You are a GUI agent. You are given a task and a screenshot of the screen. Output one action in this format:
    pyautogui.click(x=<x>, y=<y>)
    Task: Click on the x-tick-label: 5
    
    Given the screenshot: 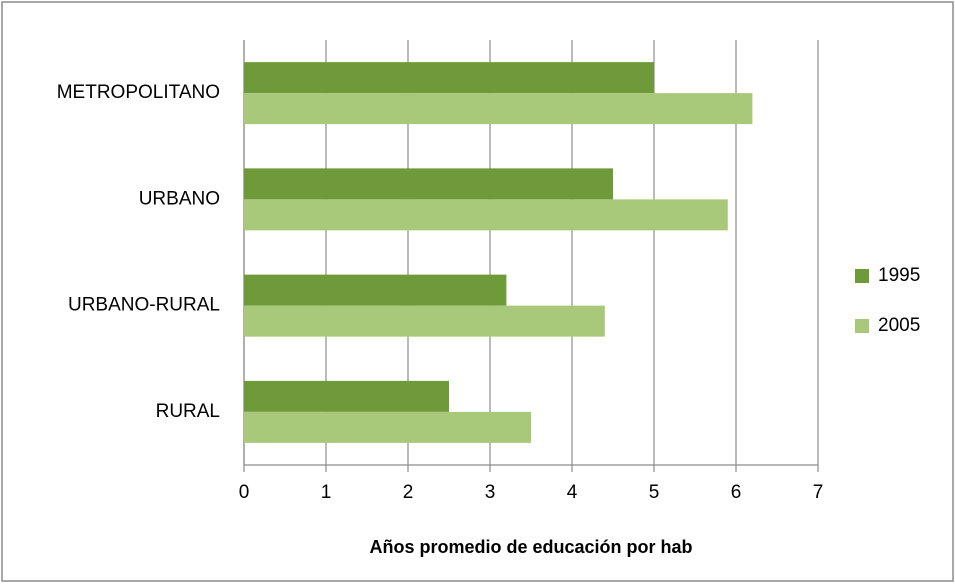 What is the action you would take?
    pyautogui.click(x=654, y=492)
    